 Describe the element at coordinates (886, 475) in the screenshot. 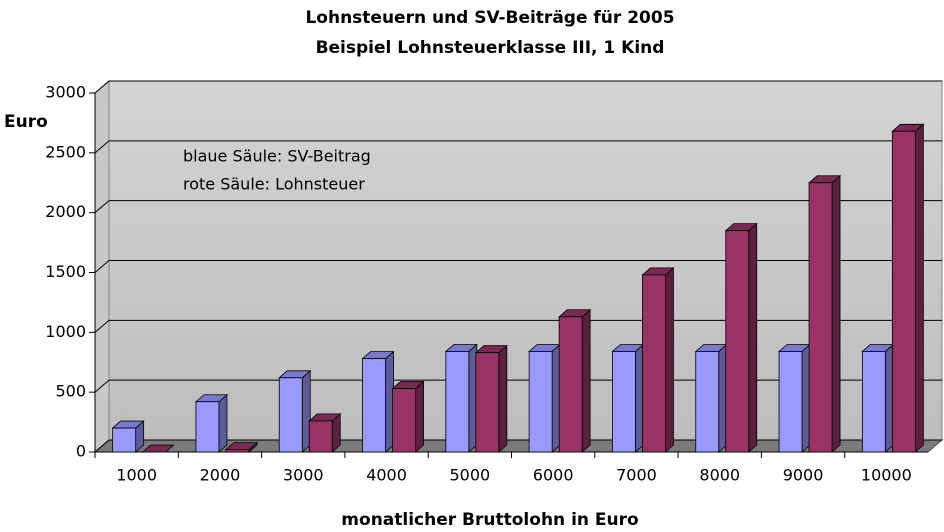

I see `x-tick-label: 10000` at that location.